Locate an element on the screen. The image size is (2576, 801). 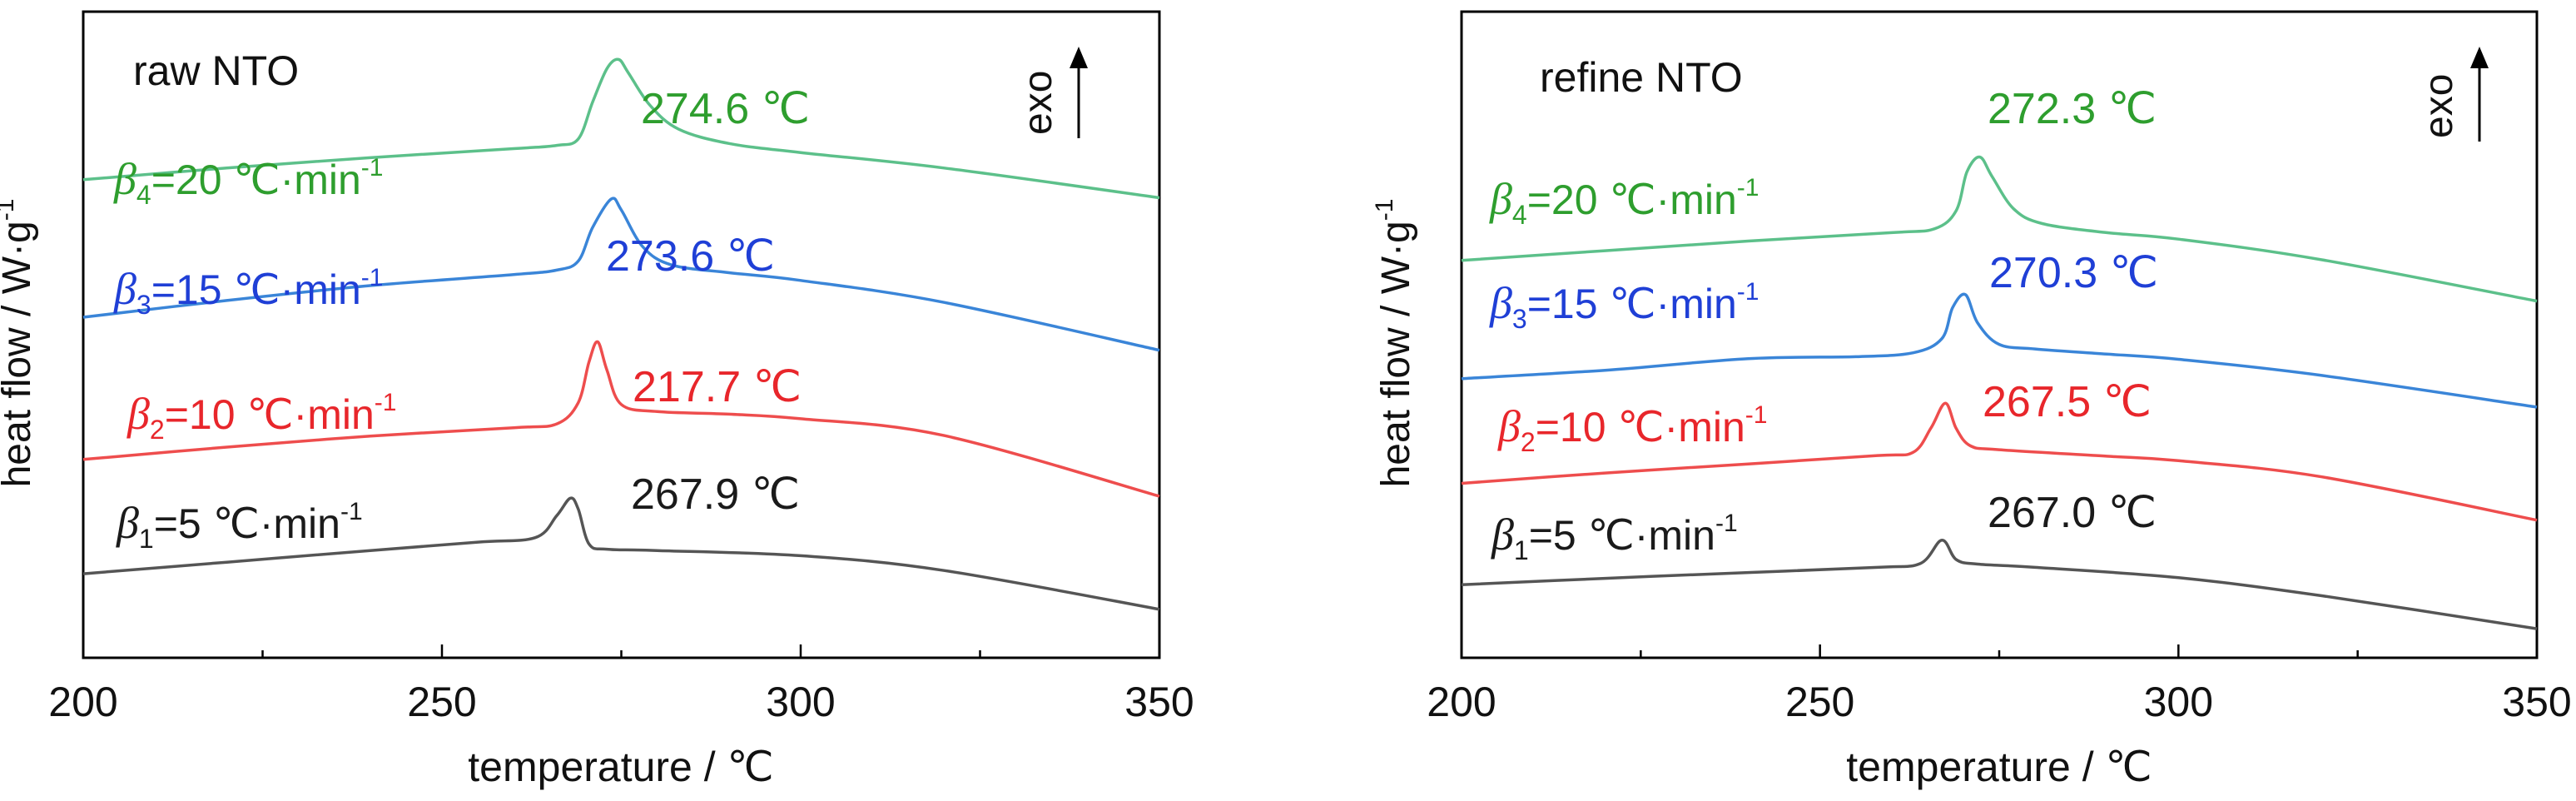
panel-title: refine NTO is located at coordinates (1641, 77).